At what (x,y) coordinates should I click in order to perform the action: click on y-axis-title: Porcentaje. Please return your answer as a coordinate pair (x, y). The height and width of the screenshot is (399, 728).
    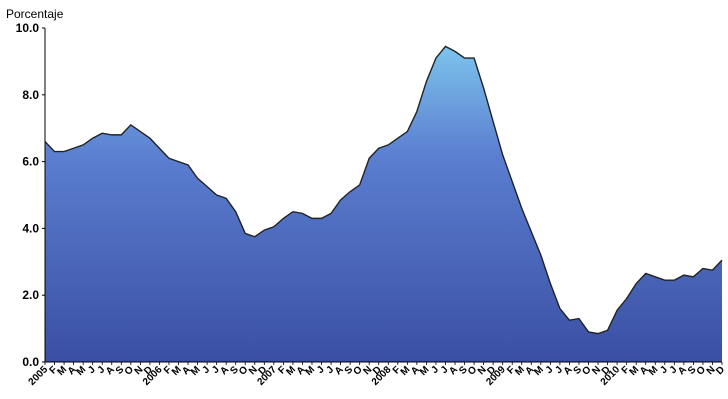
    Looking at the image, I should click on (35, 14).